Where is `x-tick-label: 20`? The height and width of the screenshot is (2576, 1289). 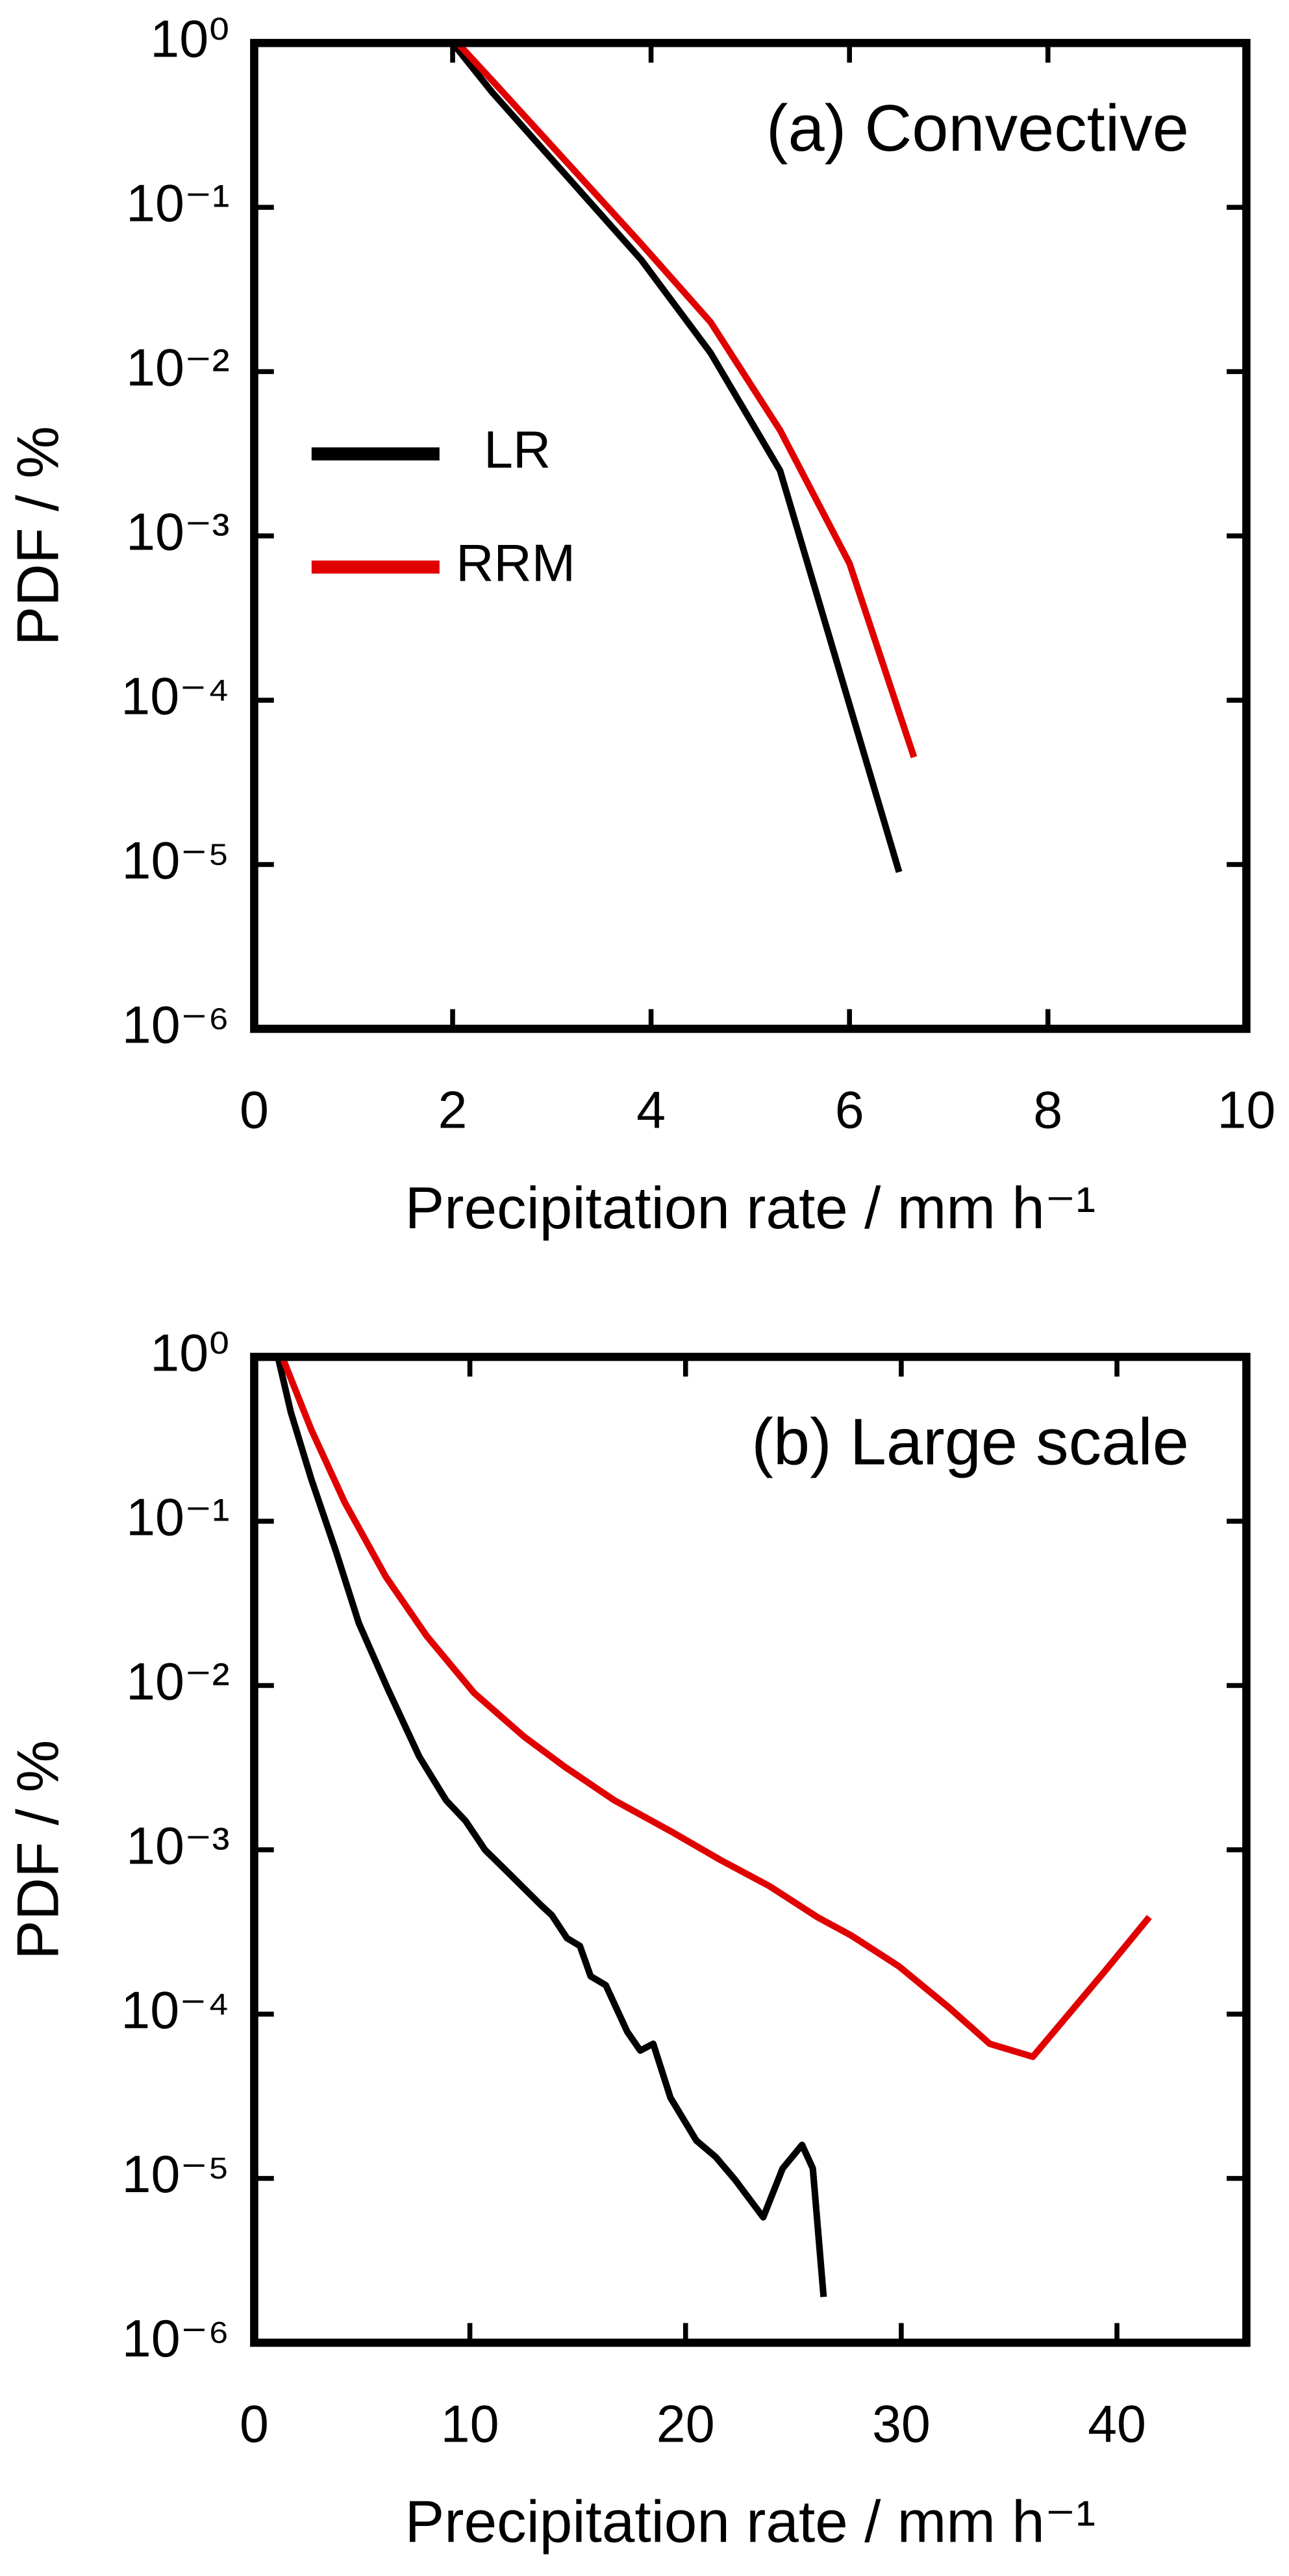
x-tick-label: 20 is located at coordinates (686, 2424).